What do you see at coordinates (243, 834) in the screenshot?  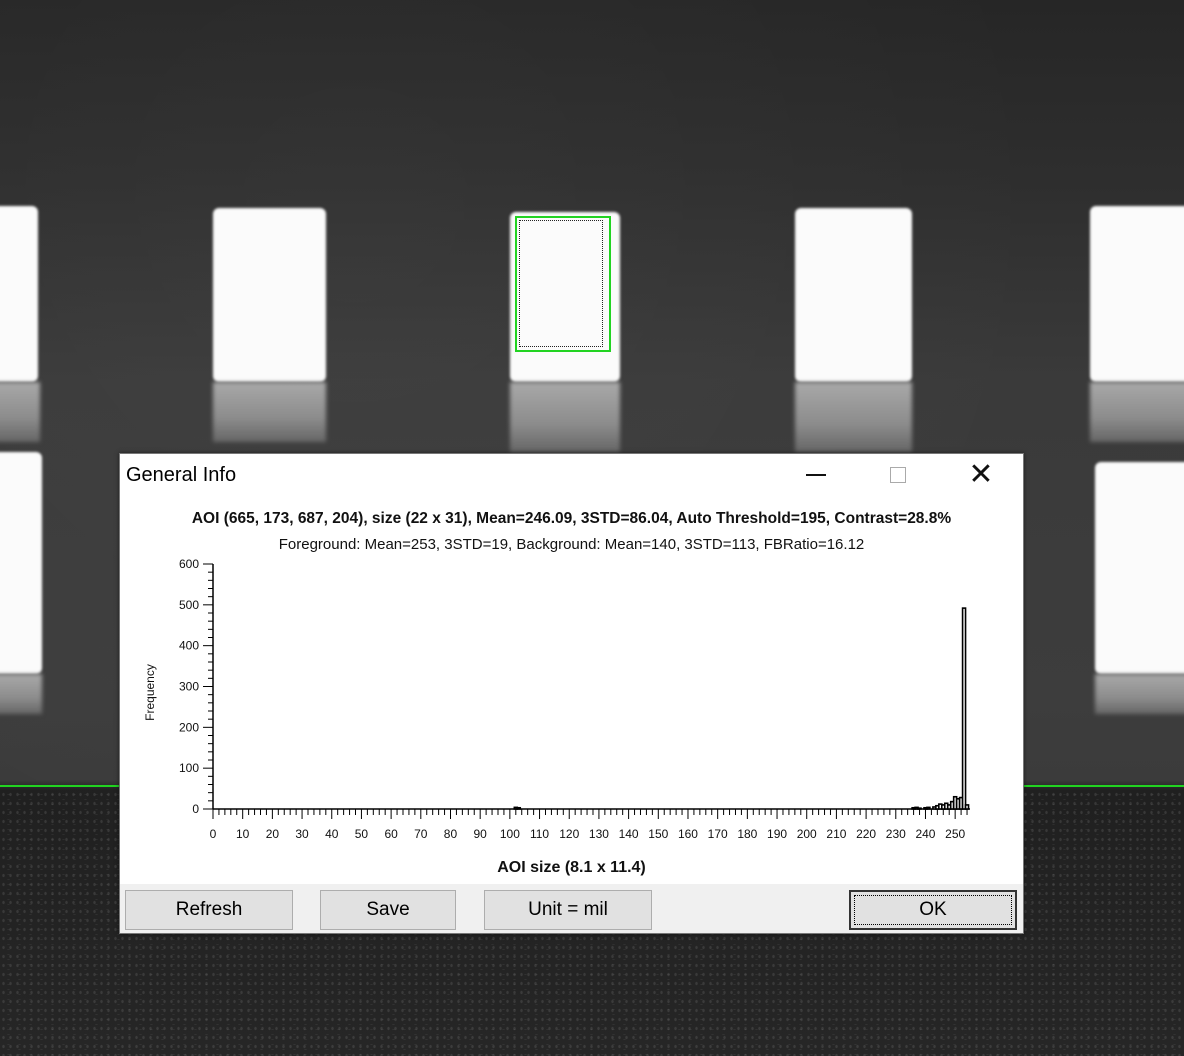 I see `x-tick-label: 10` at bounding box center [243, 834].